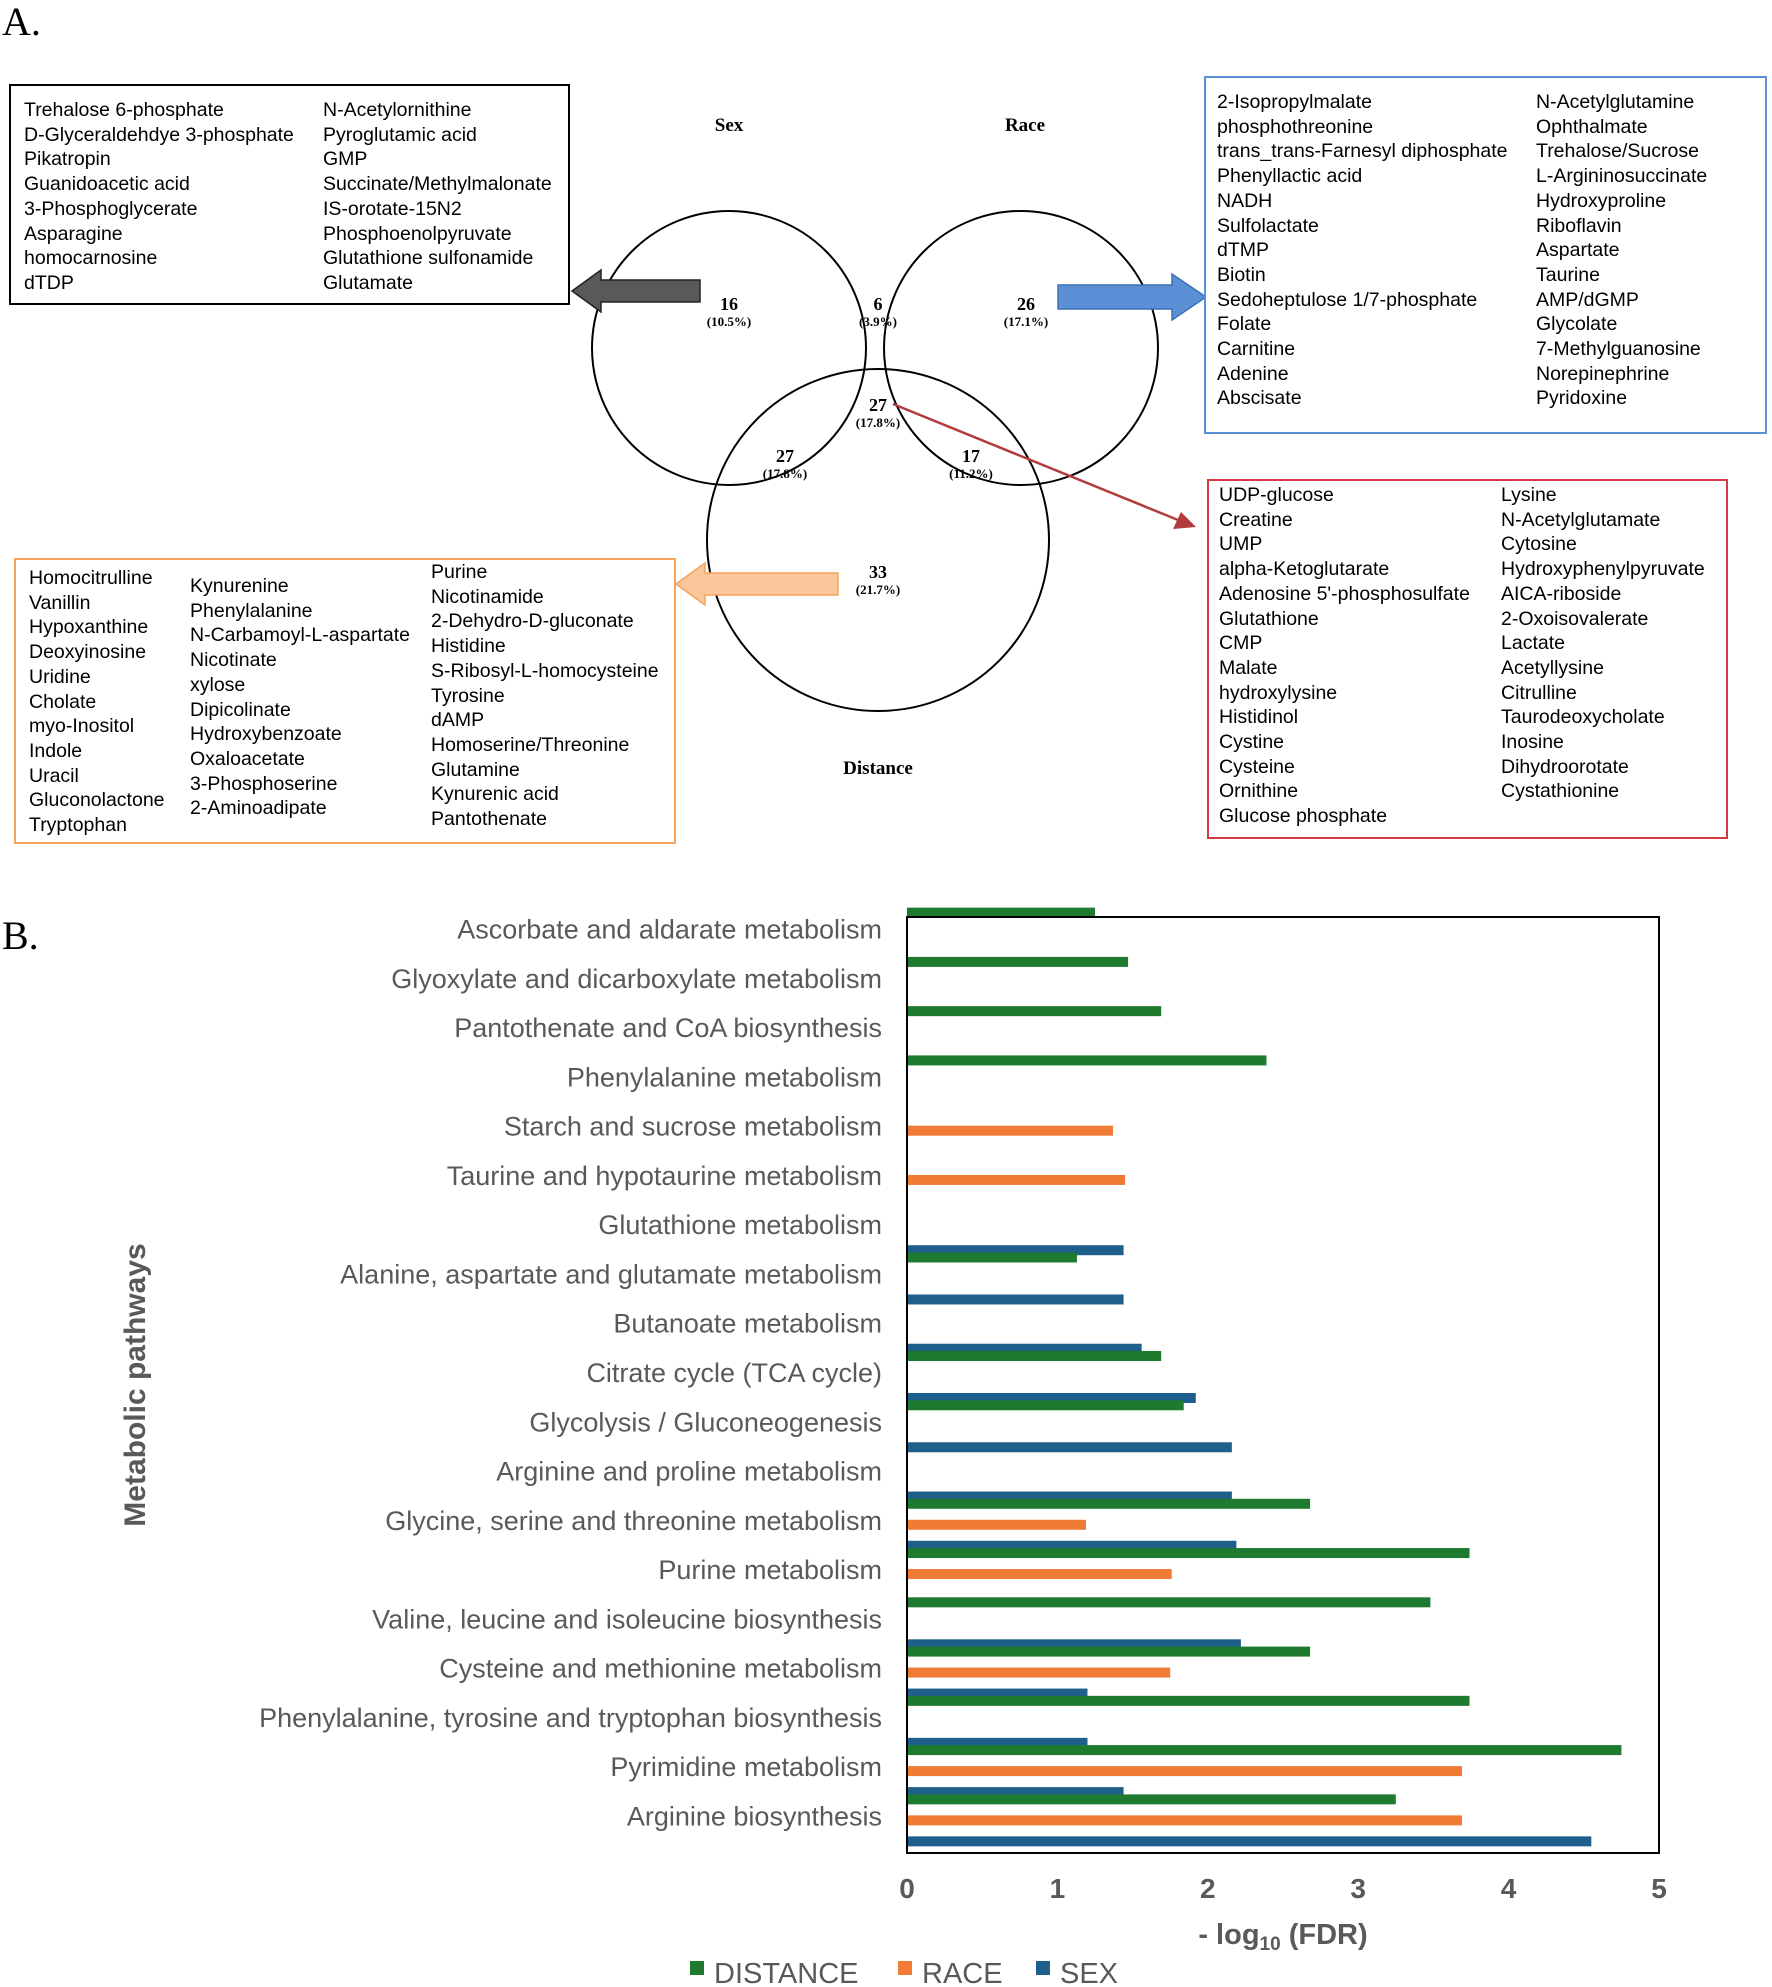 This screenshot has height=1987, width=1772. Describe the element at coordinates (786, 1972) in the screenshot. I see `legend-label: DISTANCE` at that location.